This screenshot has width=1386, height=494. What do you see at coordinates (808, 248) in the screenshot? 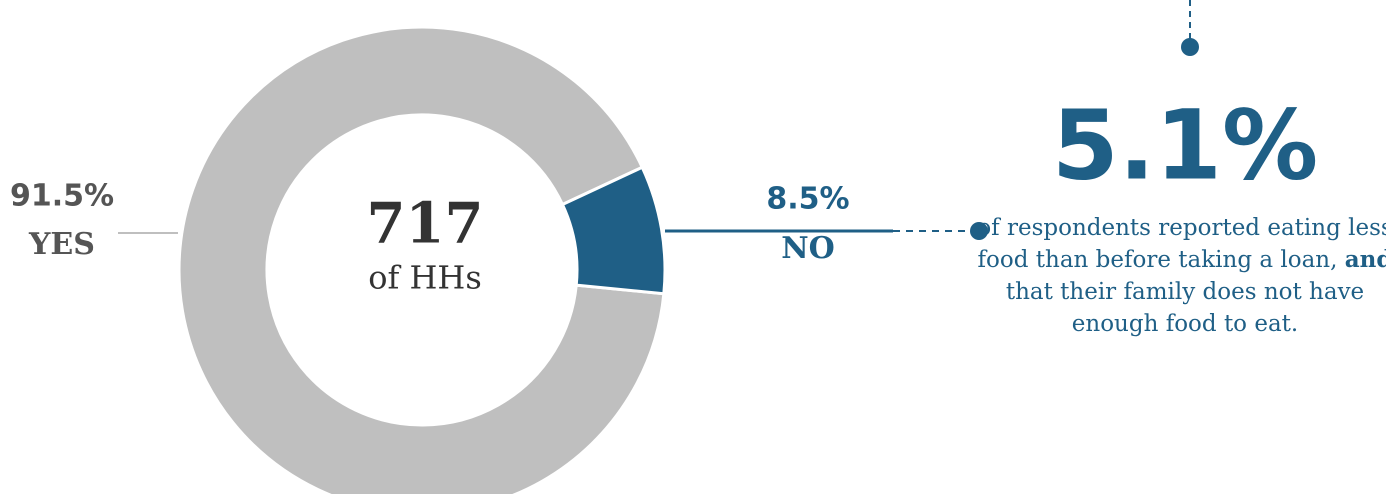
I see `category-label: NO` at bounding box center [808, 248].